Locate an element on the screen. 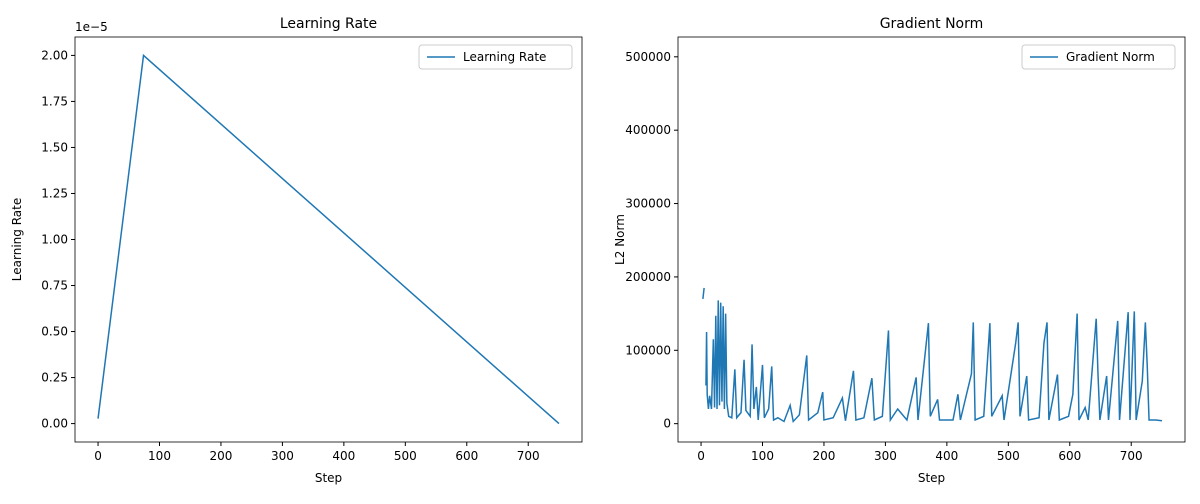 The width and height of the screenshot is (1200, 504). y-tick-label: 300000 is located at coordinates (648, 204).